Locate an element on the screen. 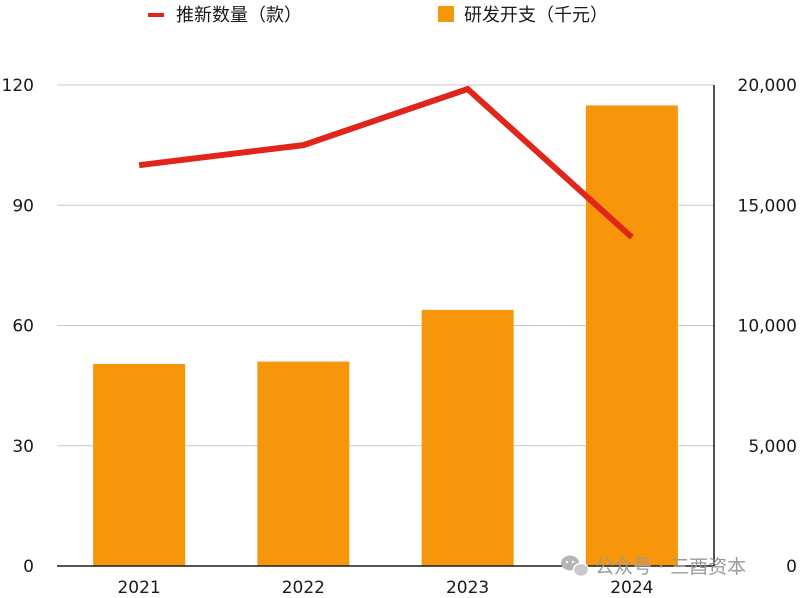  legend: 推新数量（款） 研发开支（千元） is located at coordinates (378, 15).